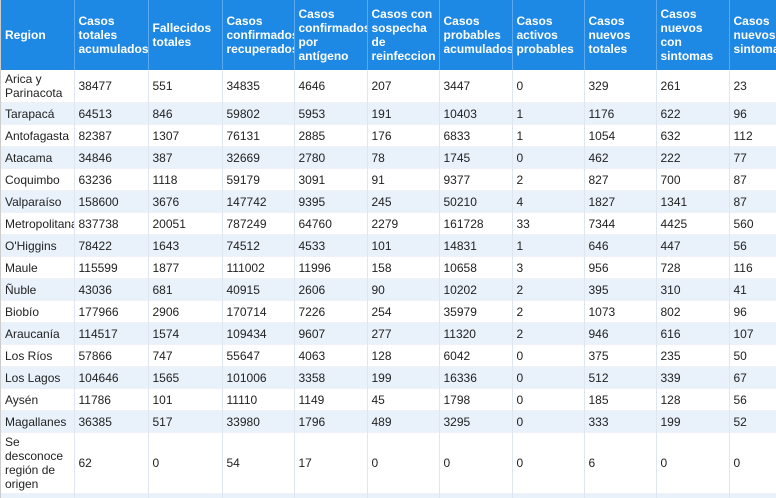  What do you see at coordinates (752, 157) in the screenshot?
I see `value-cell: 77` at bounding box center [752, 157].